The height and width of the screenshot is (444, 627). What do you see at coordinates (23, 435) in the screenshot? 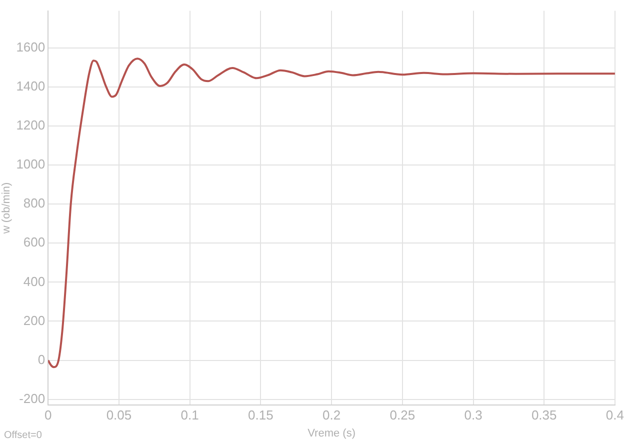
I see `text: Offset=0` at bounding box center [23, 435].